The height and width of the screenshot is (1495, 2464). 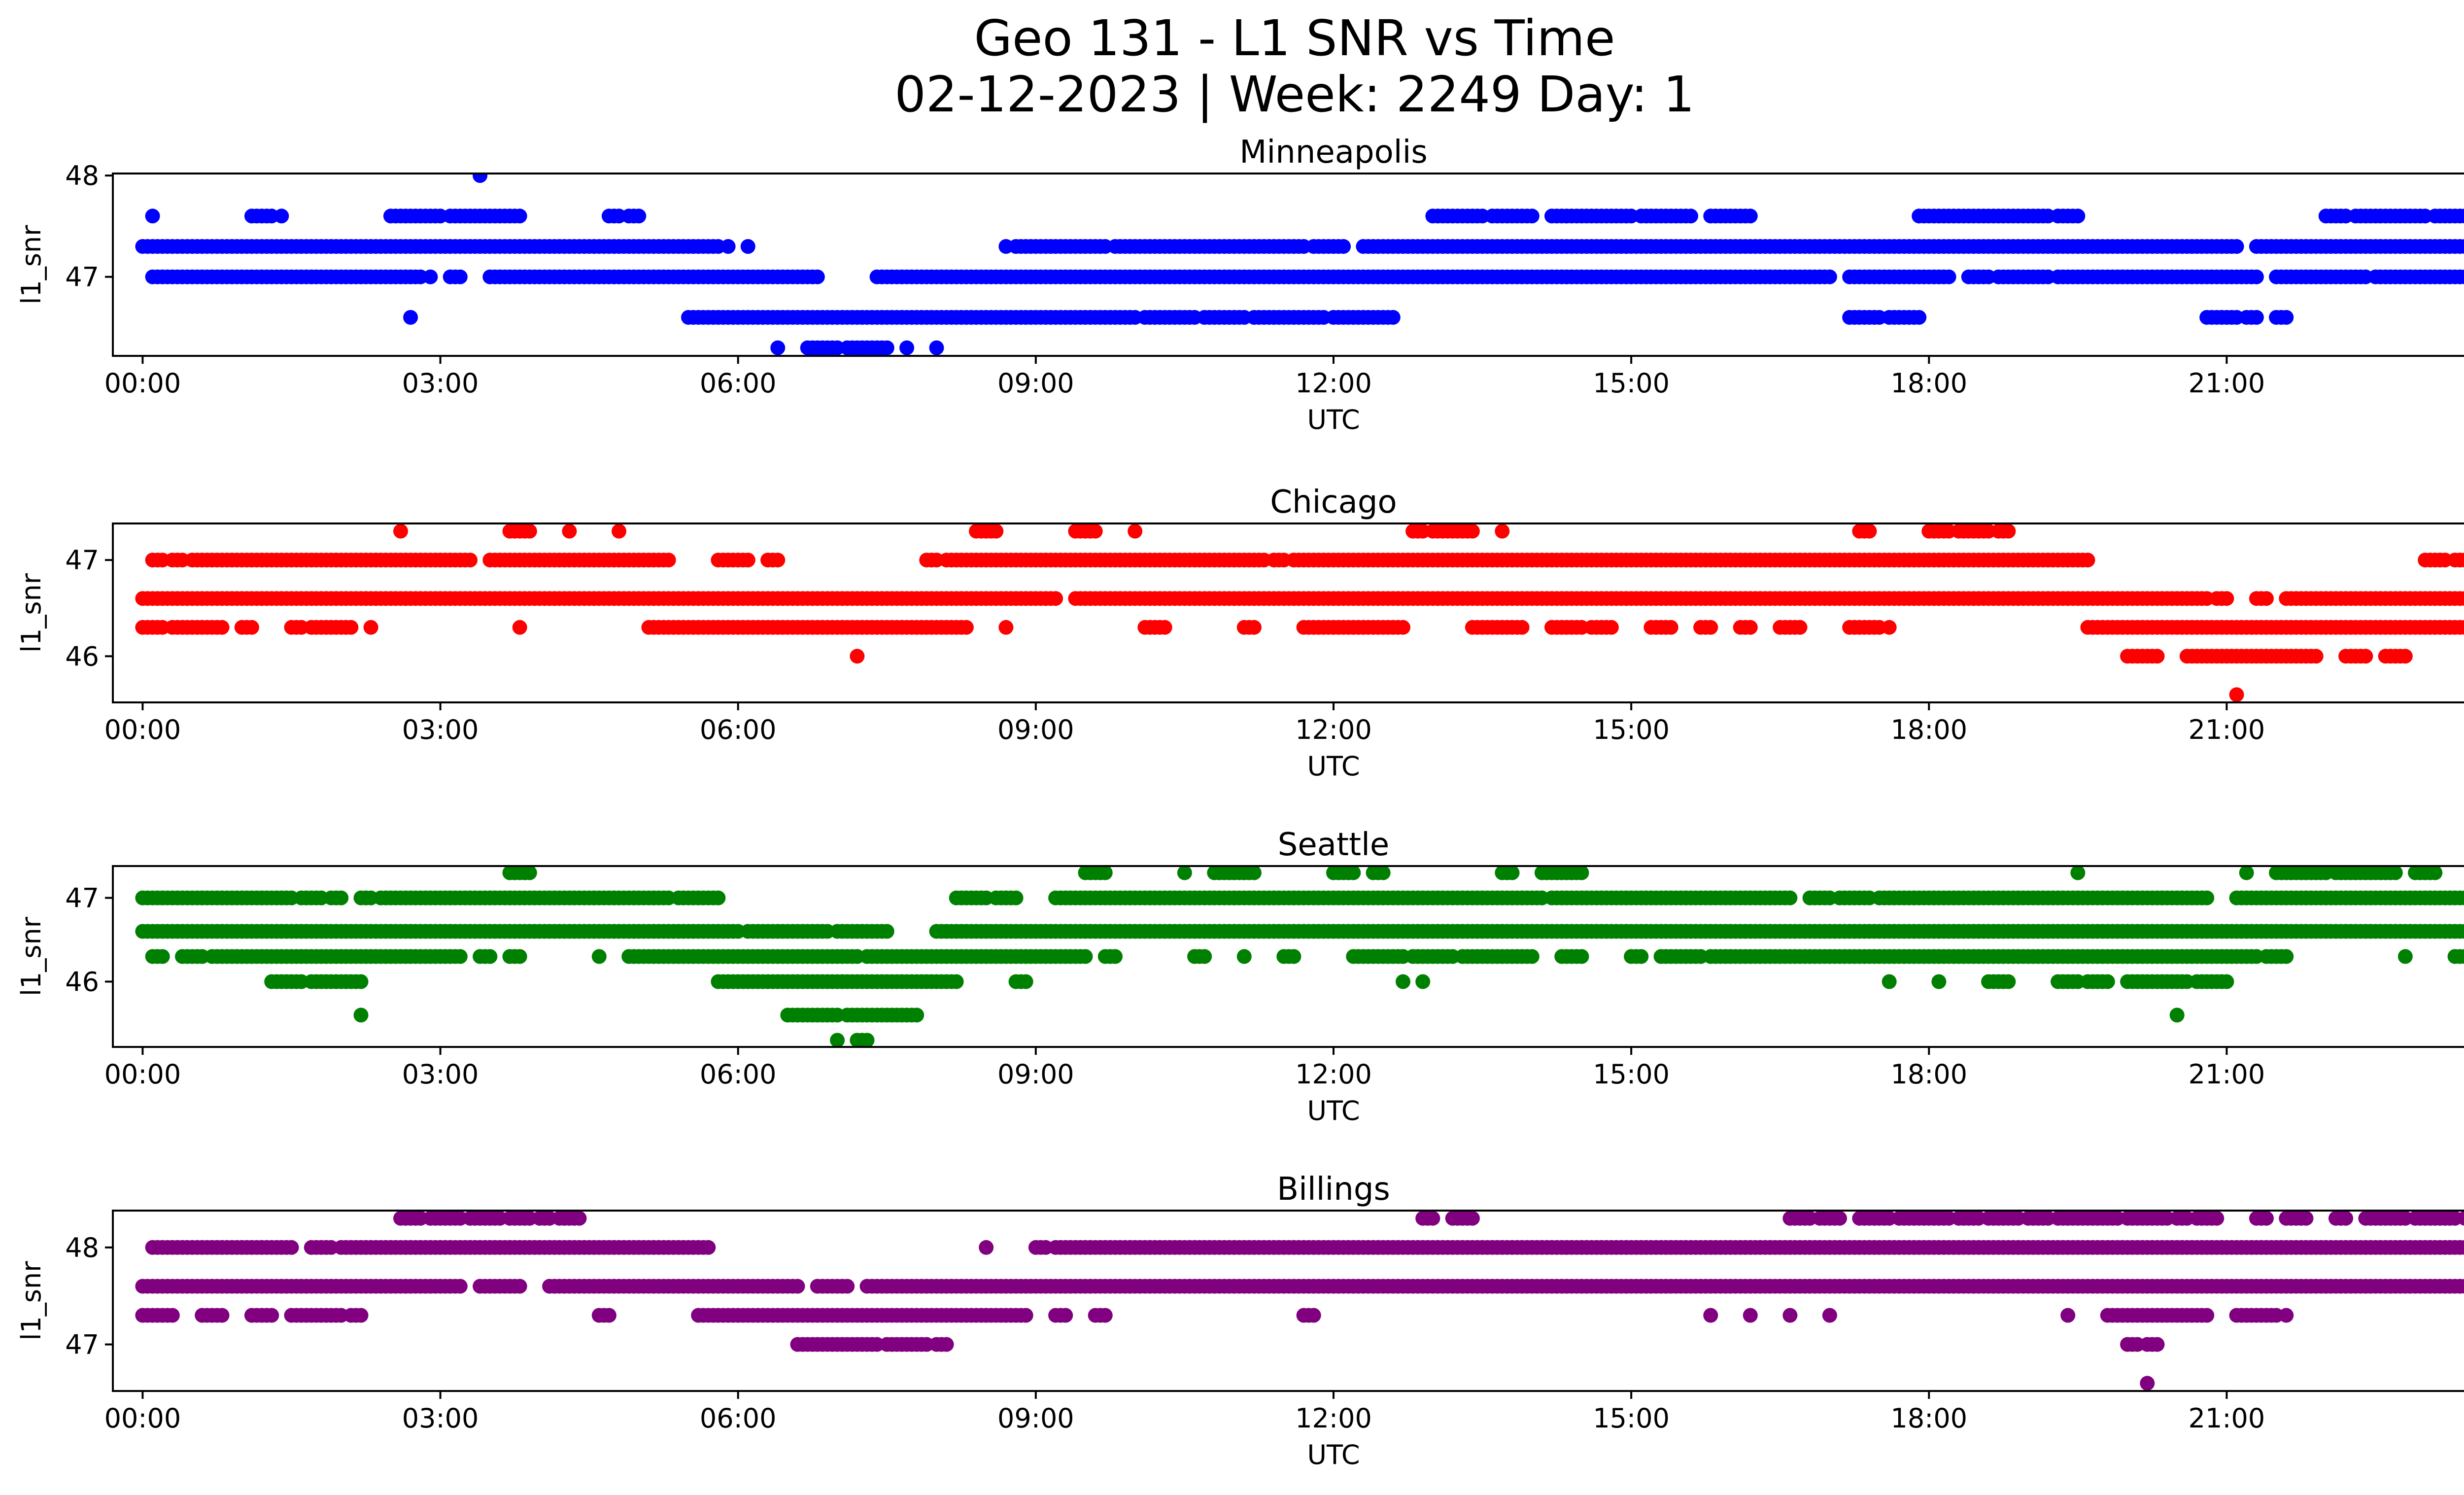 I want to click on x-axis-label: UTC, so click(x=1333, y=419).